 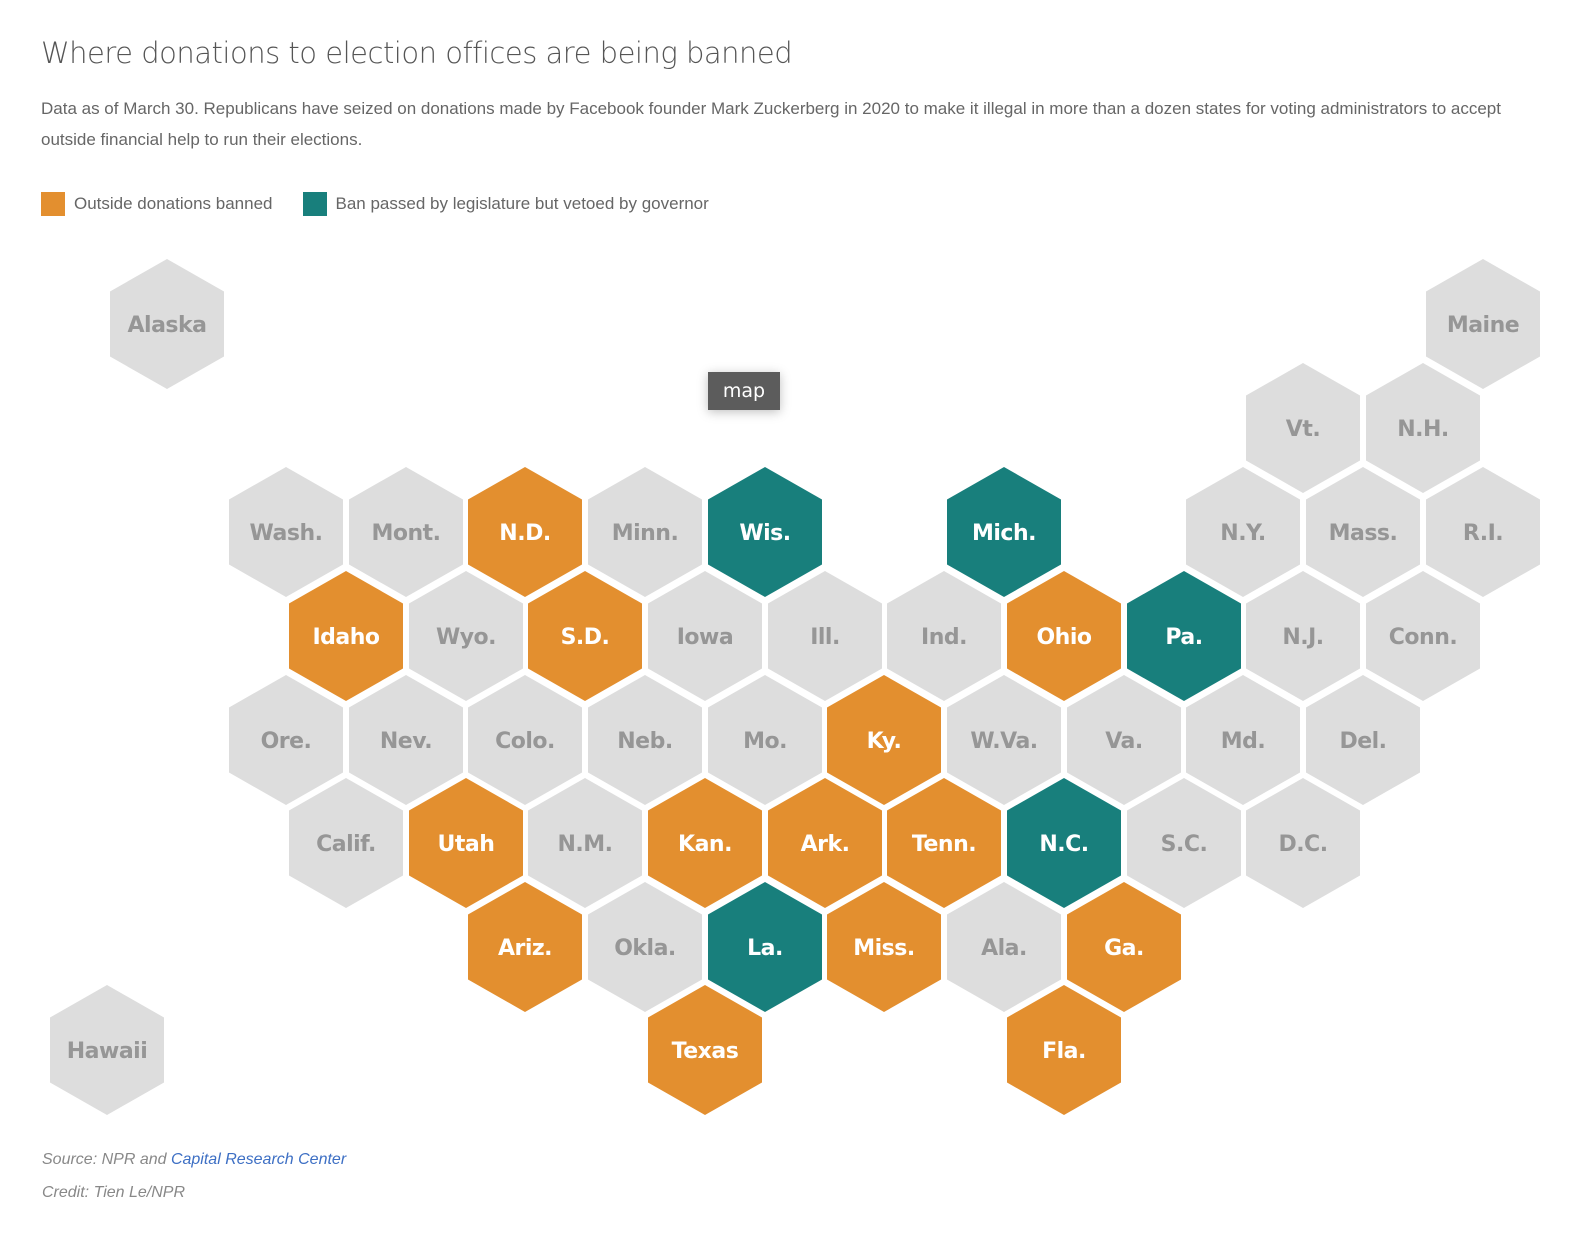 I want to click on state-hex-calif: Calif., so click(x=346, y=843).